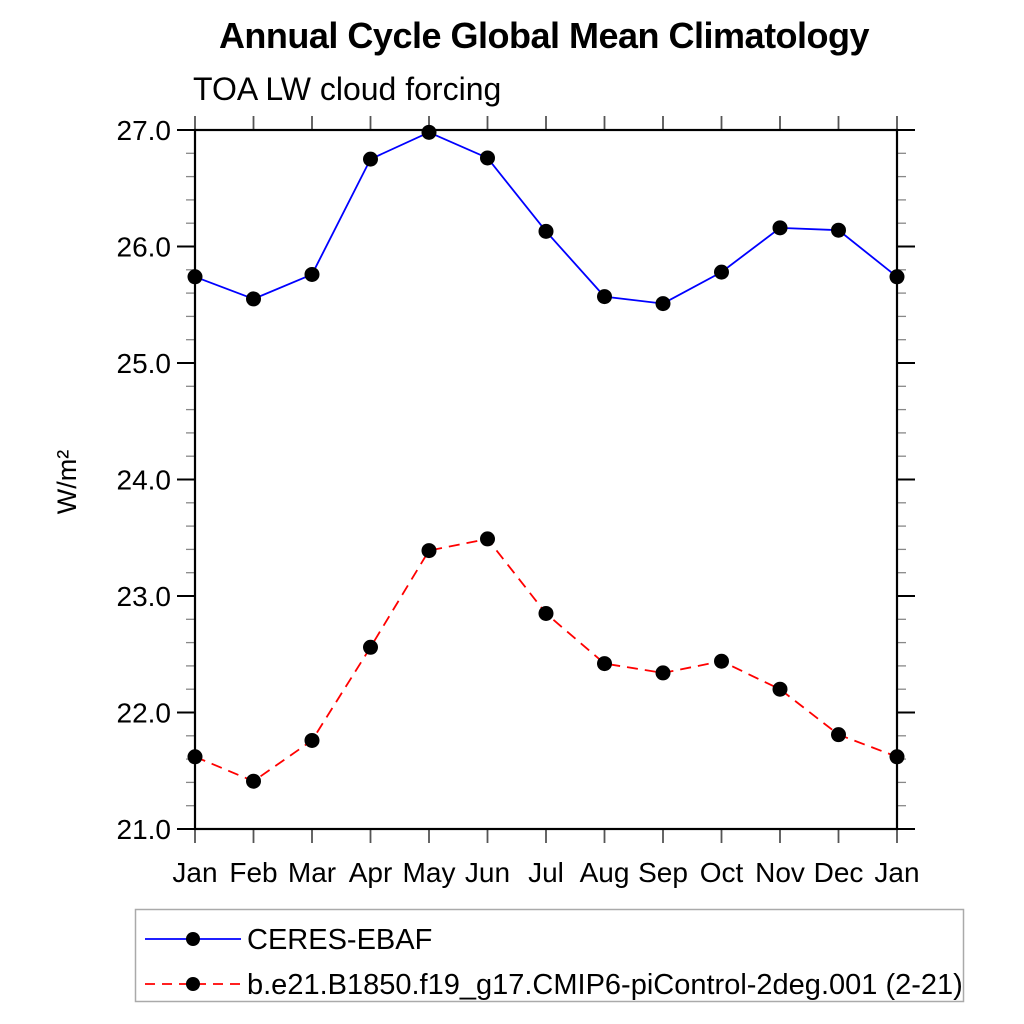 The width and height of the screenshot is (1024, 1024). I want to click on legend-label-ceres-ebaf: CERES-EBAF, so click(339, 940).